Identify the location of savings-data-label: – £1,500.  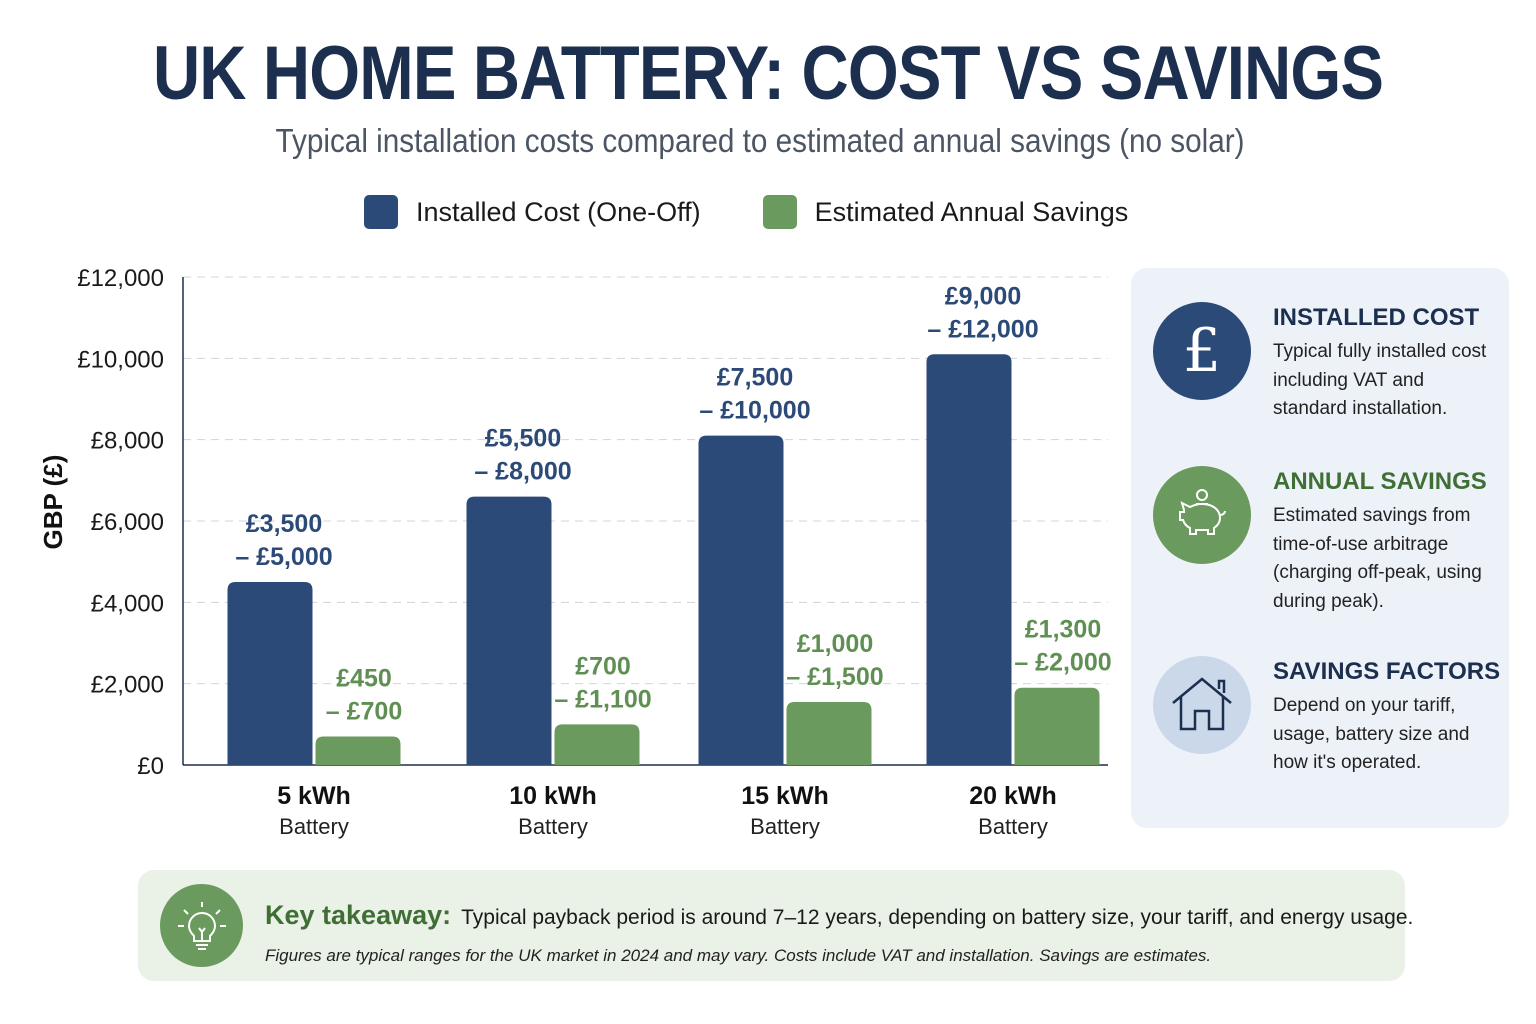
(834, 677).